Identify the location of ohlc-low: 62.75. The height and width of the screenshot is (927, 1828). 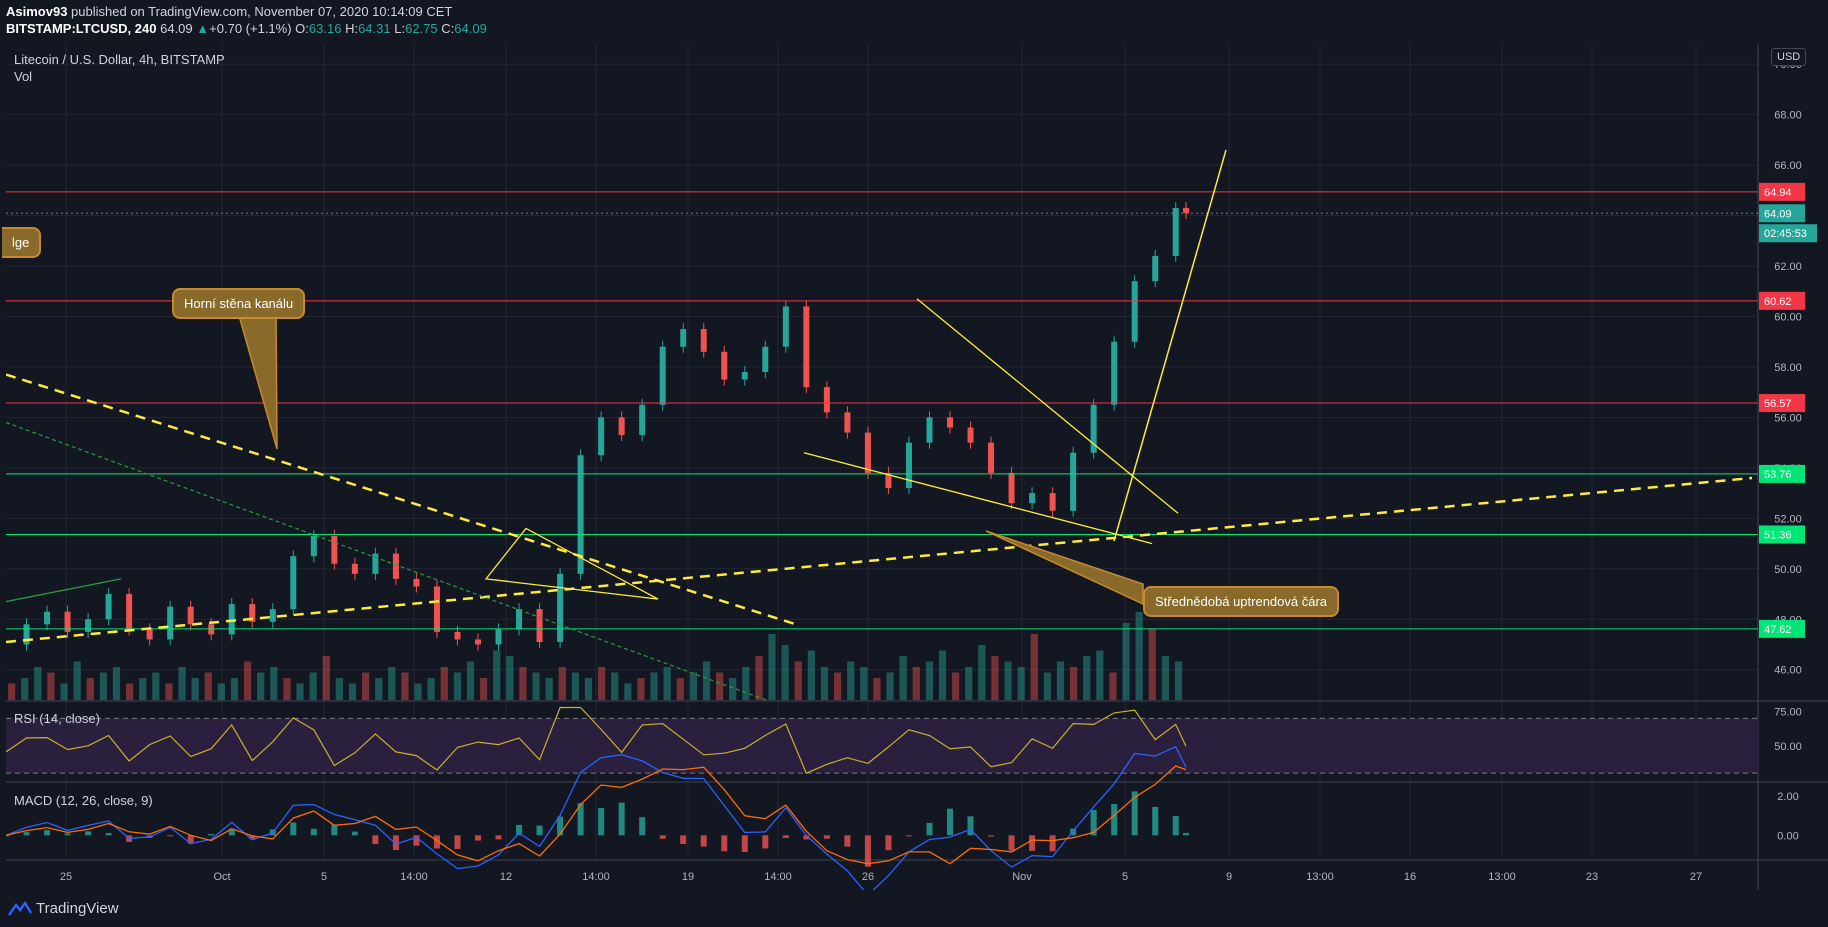
(421, 28).